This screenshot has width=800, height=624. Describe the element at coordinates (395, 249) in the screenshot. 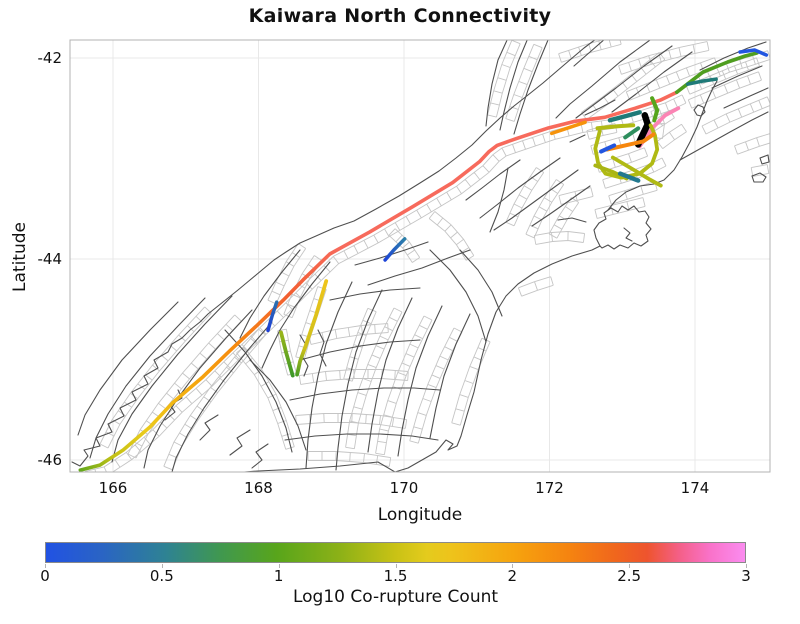

I see `f18-mid-blue` at that location.